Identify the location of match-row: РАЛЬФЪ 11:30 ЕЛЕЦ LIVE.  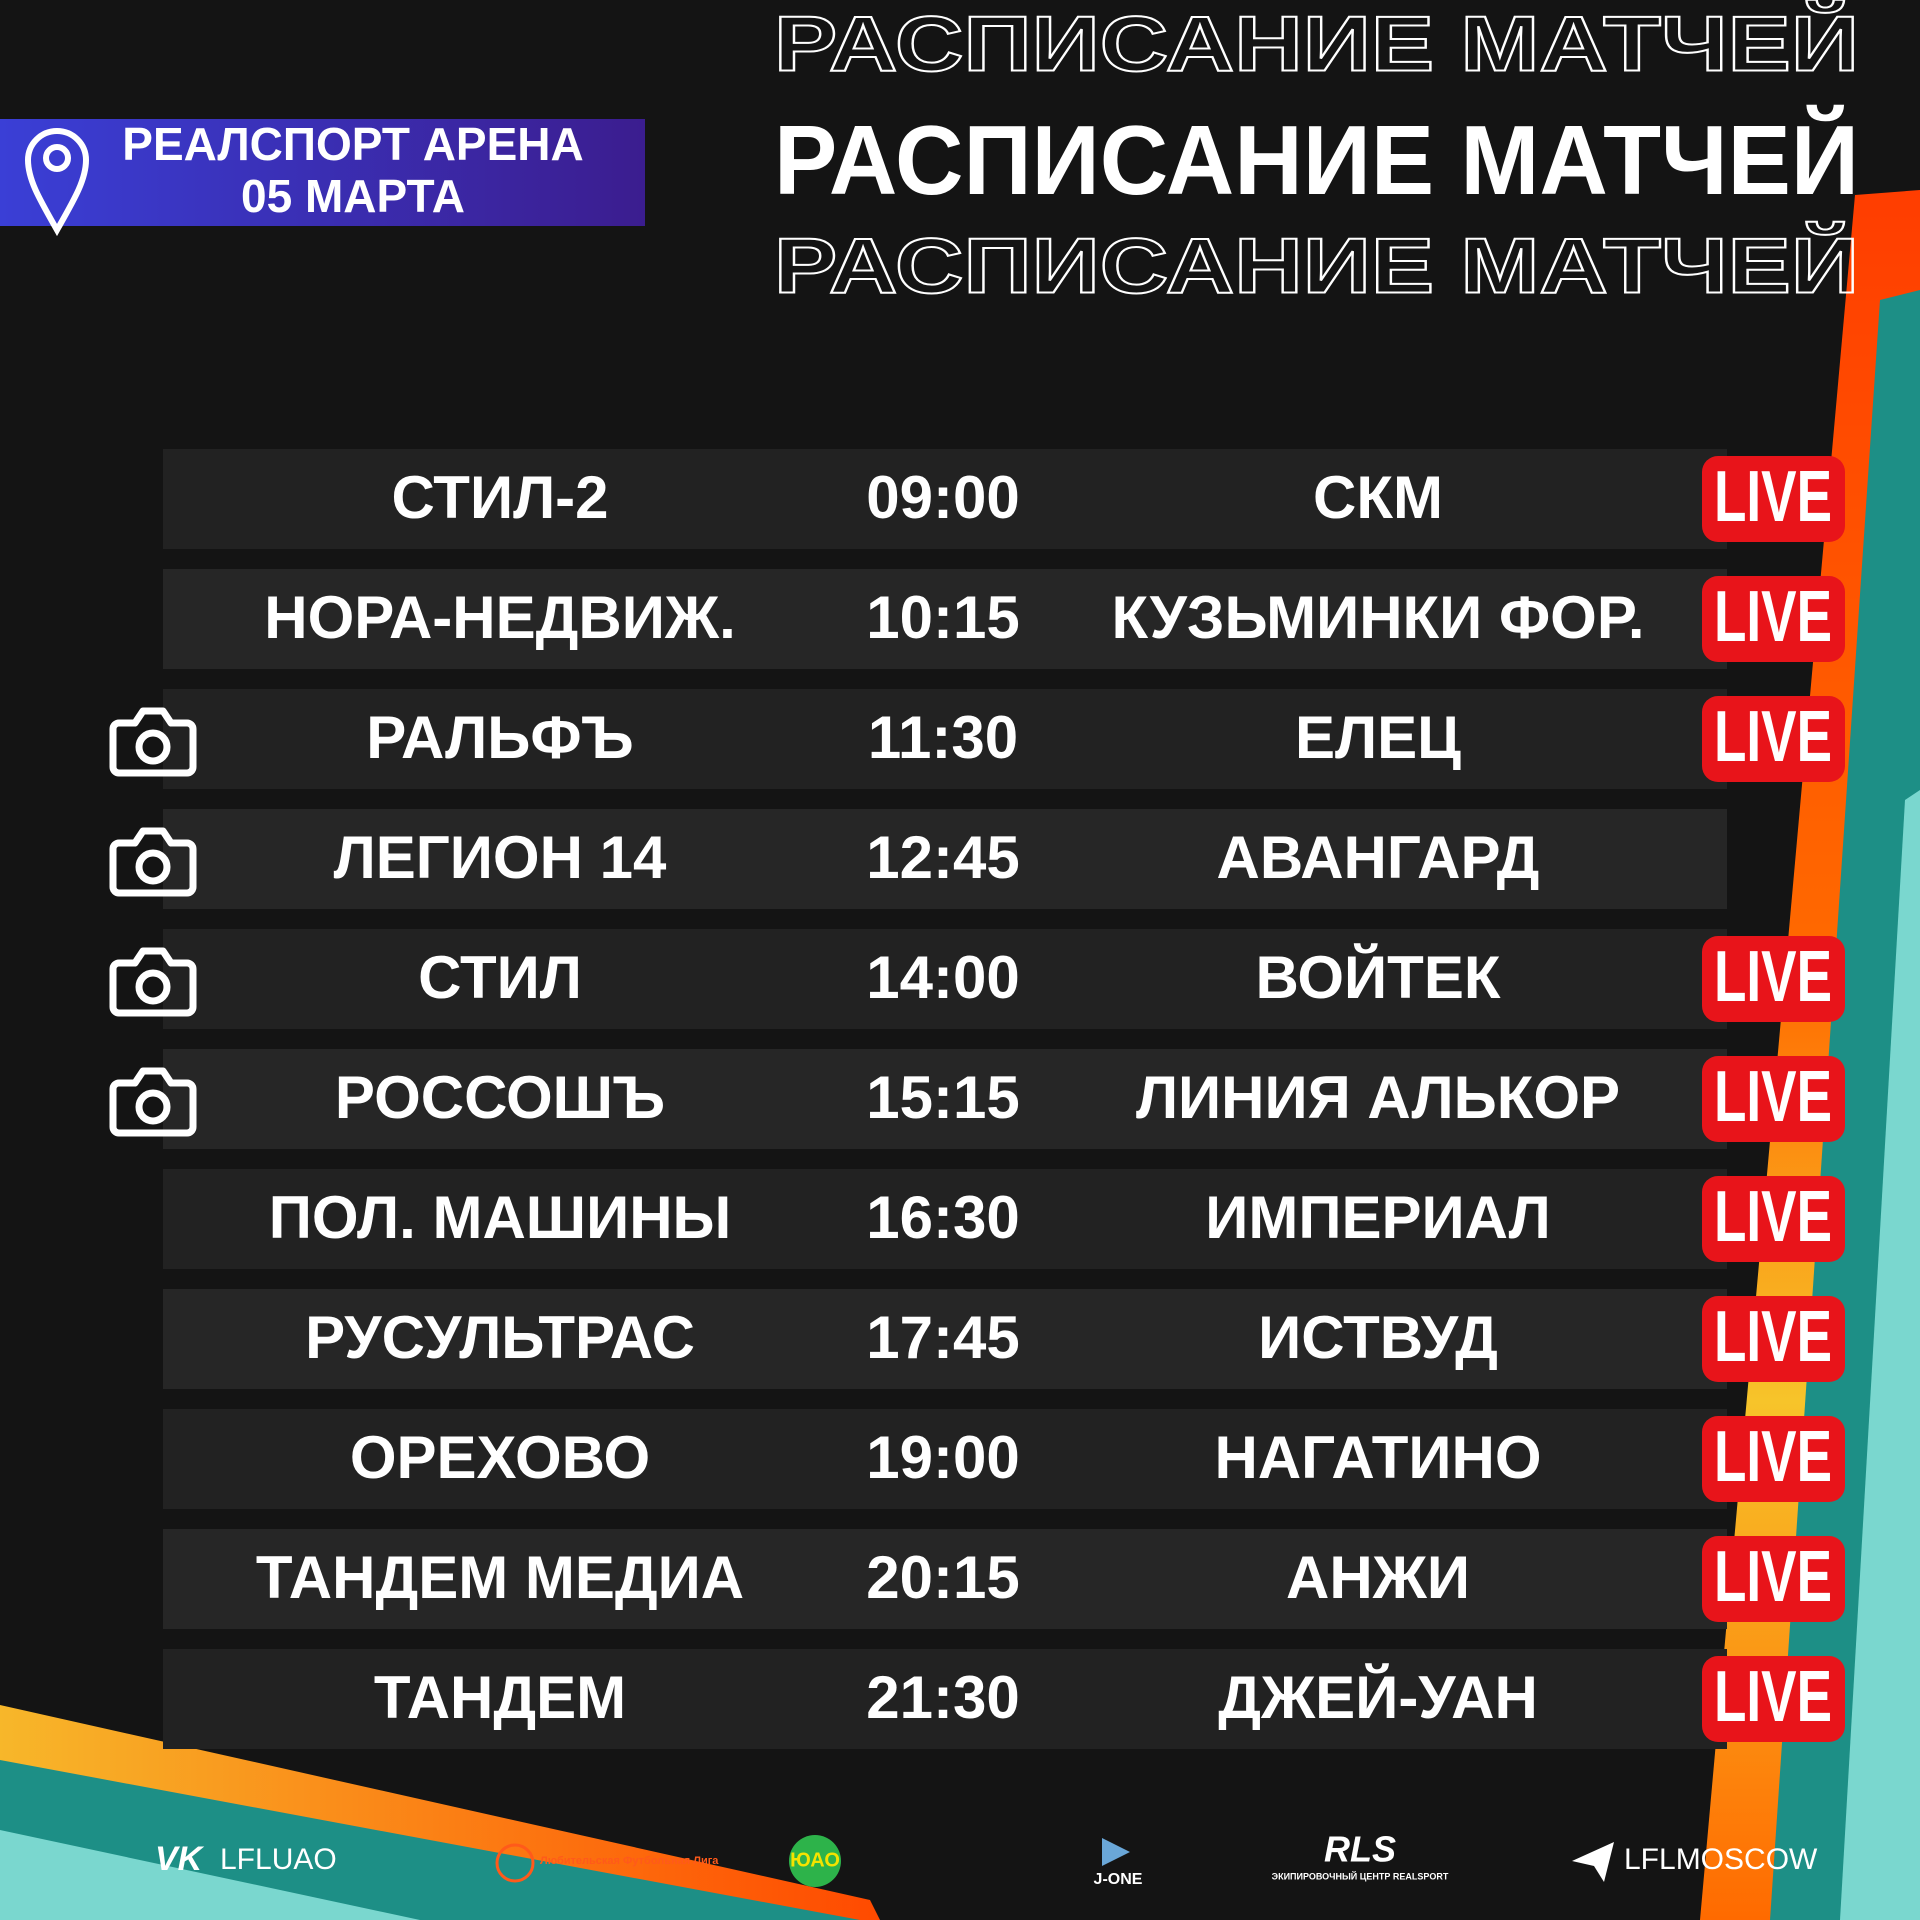
(977, 739).